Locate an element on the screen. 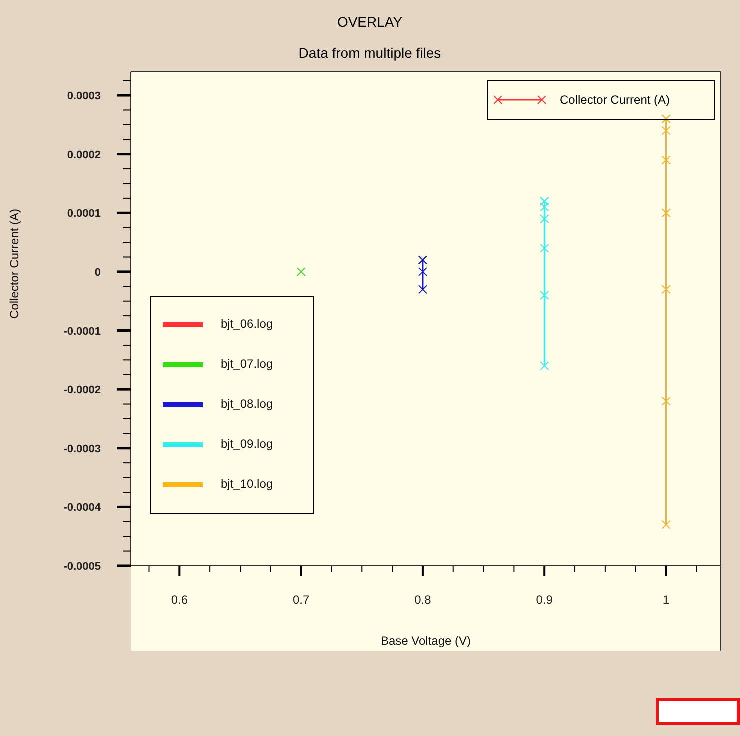 This screenshot has width=740, height=736. y-tick-label: 0.0003 is located at coordinates (84, 96).